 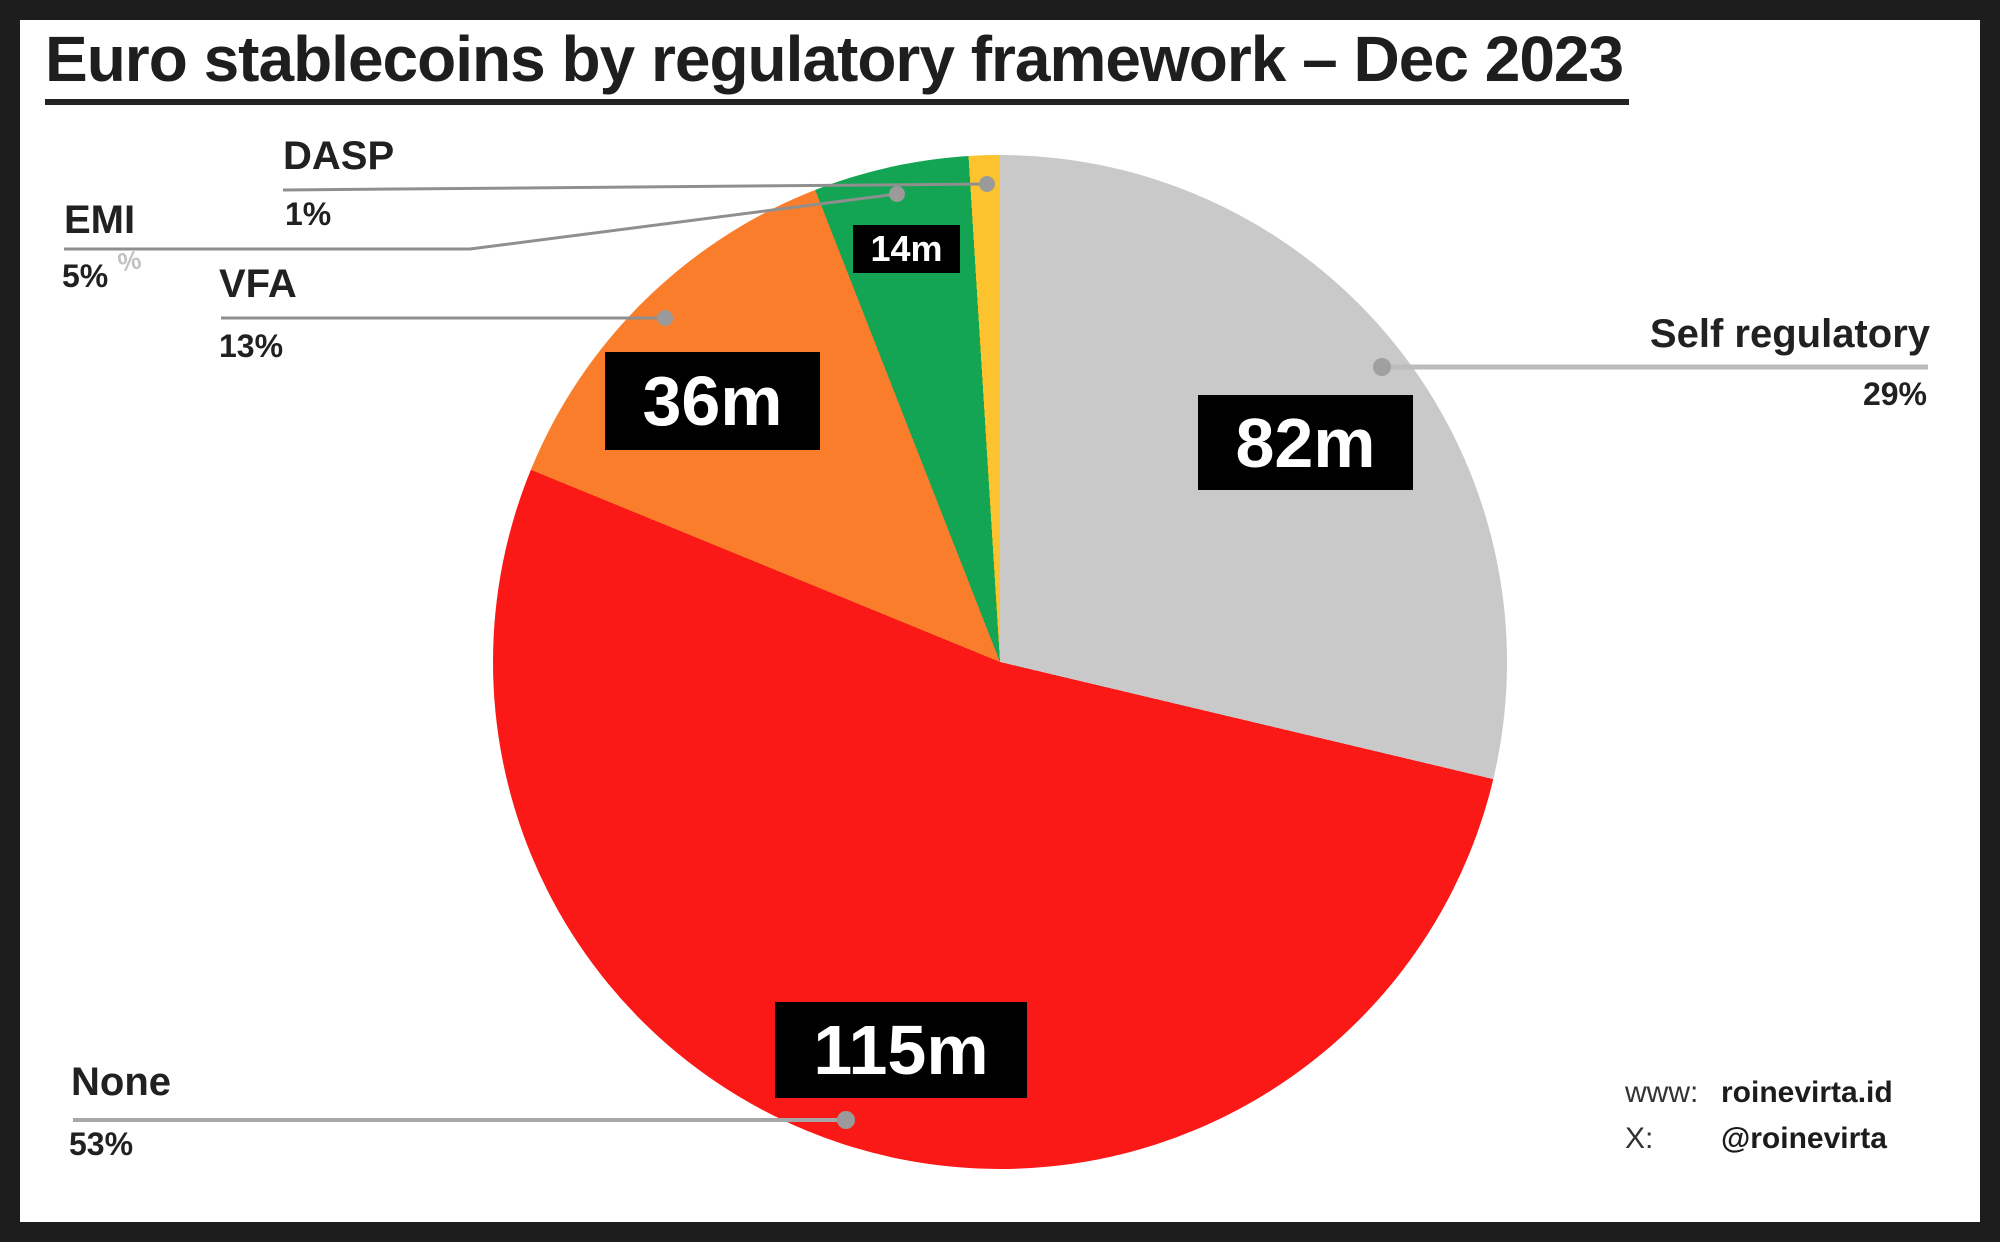 I want to click on footer-x-label: X:, so click(x=1639, y=1138).